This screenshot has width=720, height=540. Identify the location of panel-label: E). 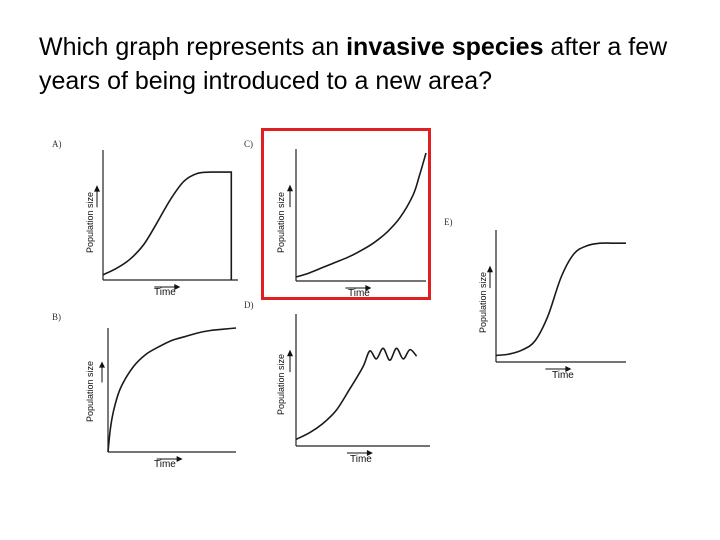
(448, 222).